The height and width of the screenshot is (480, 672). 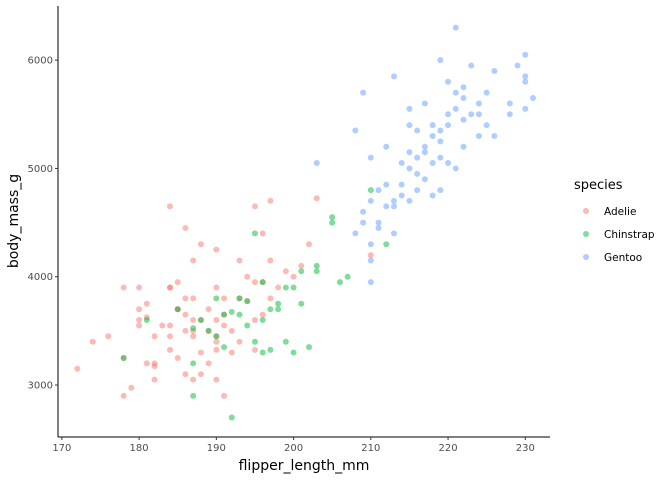 I want to click on y-tick-label: 4000, so click(x=40, y=277).